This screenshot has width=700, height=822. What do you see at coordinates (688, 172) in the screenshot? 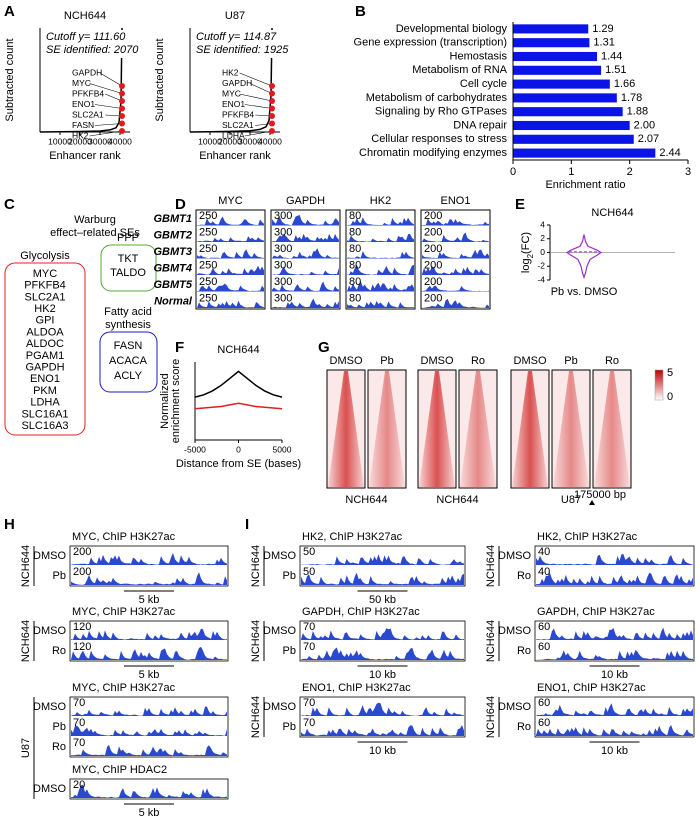
I see `x-tick-label: 3` at bounding box center [688, 172].